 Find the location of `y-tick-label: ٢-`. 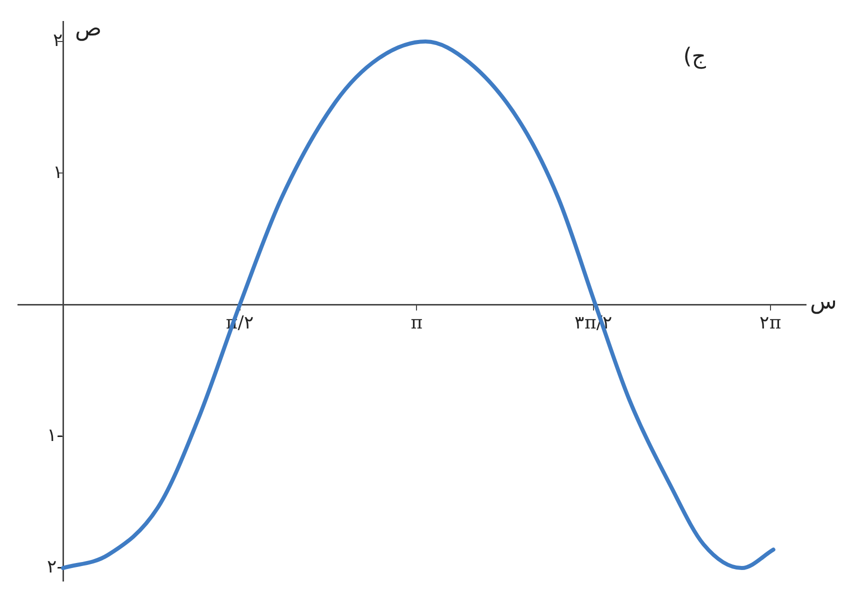

y-tick-label: ٢- is located at coordinates (55, 567).